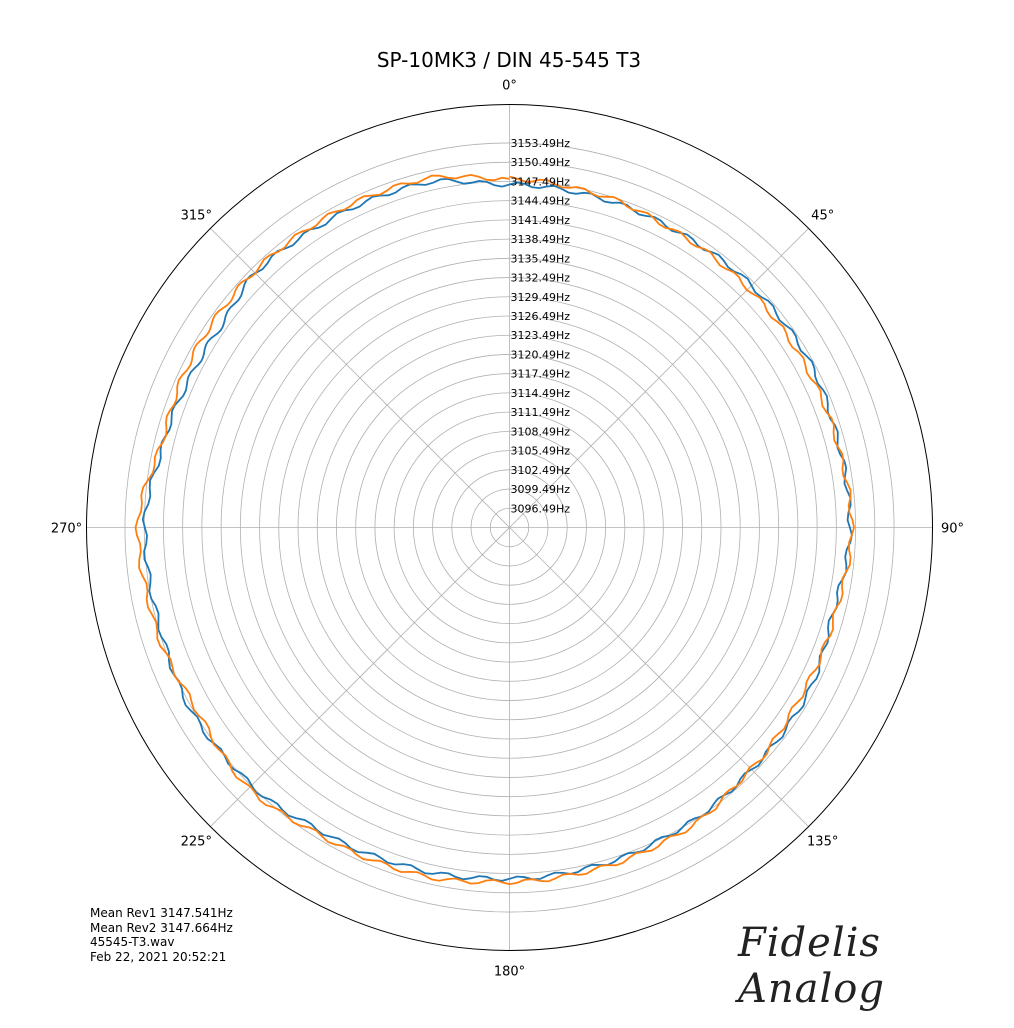  What do you see at coordinates (822, 842) in the screenshot?
I see `angle-label: 135°` at bounding box center [822, 842].